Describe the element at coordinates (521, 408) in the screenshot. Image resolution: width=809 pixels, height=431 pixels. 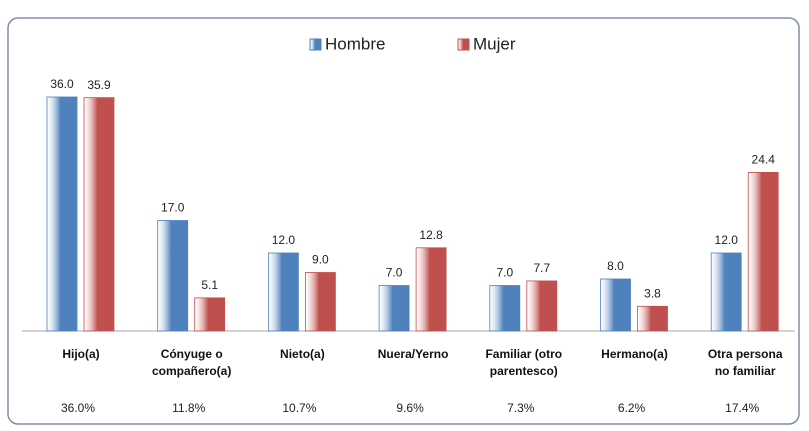
I see `total-label: 7.3%` at that location.